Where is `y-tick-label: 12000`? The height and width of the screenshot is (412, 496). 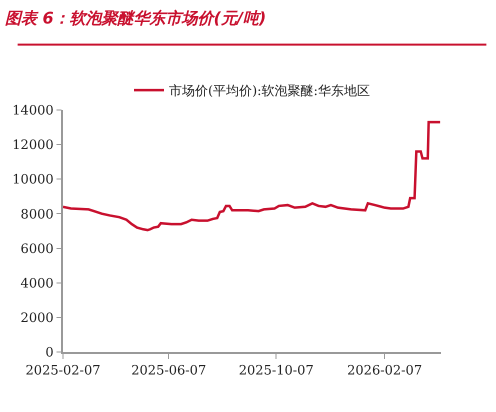
y-tick-label: 12000 is located at coordinates (33, 146).